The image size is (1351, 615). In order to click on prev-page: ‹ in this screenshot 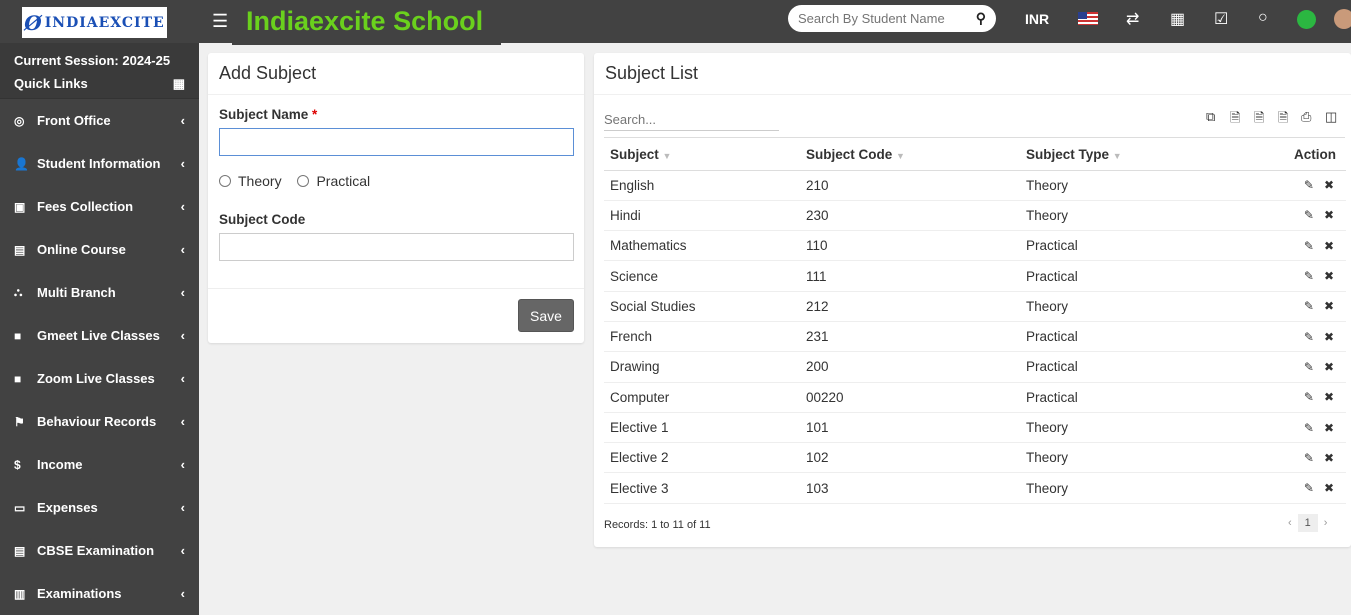, I will do `click(1290, 523)`.